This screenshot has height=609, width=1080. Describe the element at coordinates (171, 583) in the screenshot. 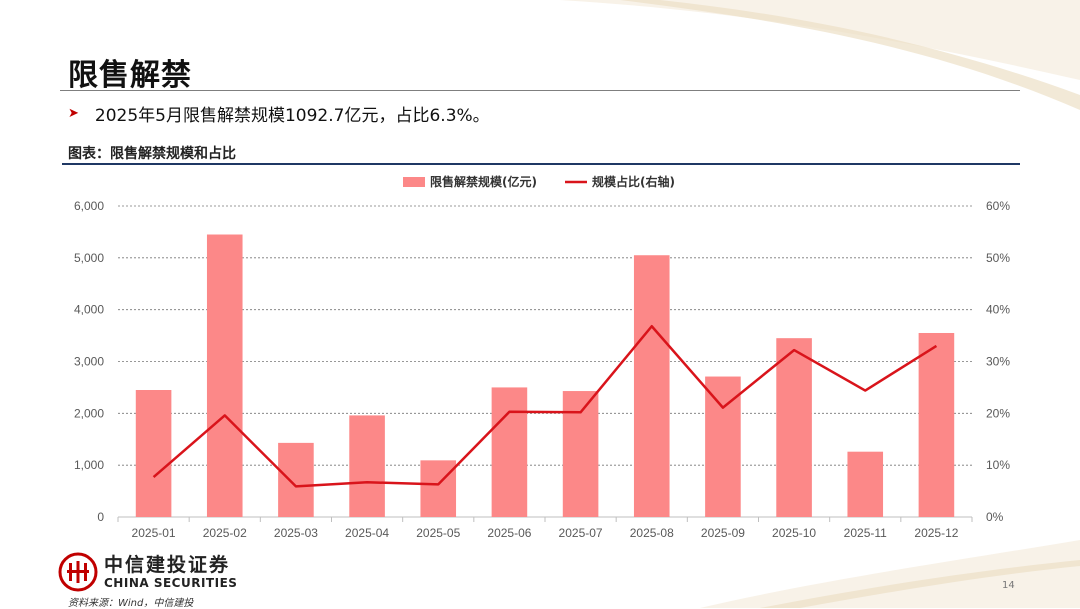

I see `logo-english-name: CHINA SECURITIES` at that location.